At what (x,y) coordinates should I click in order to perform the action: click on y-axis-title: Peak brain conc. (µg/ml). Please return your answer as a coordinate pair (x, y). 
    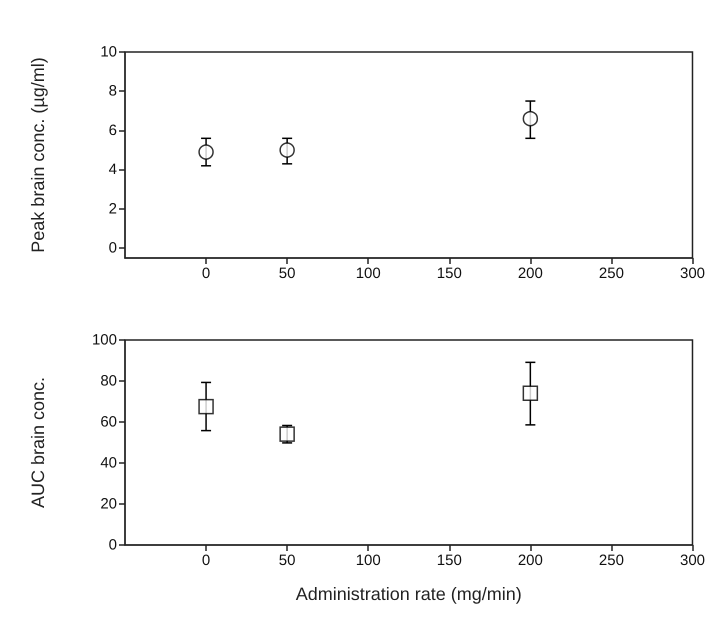
    Looking at the image, I should click on (38, 155).